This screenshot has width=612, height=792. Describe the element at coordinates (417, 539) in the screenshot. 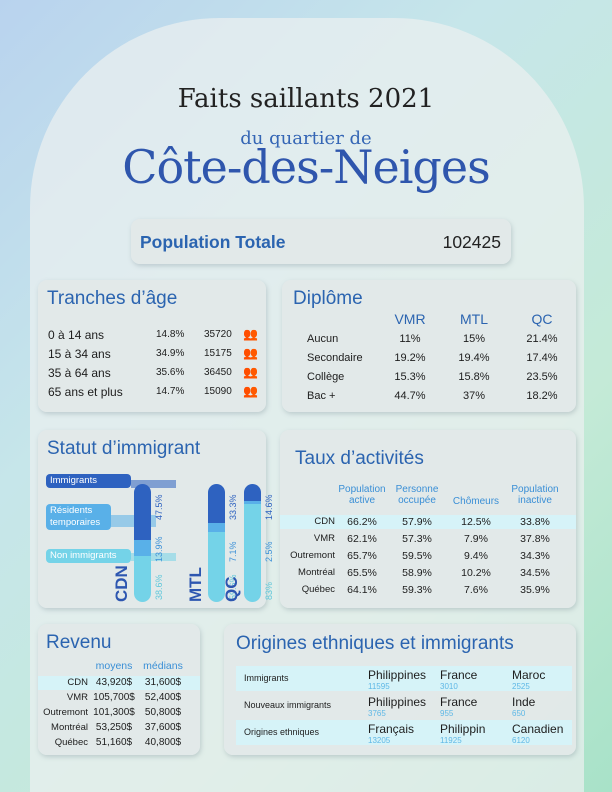

I see `activite-cell: 57.3%` at that location.